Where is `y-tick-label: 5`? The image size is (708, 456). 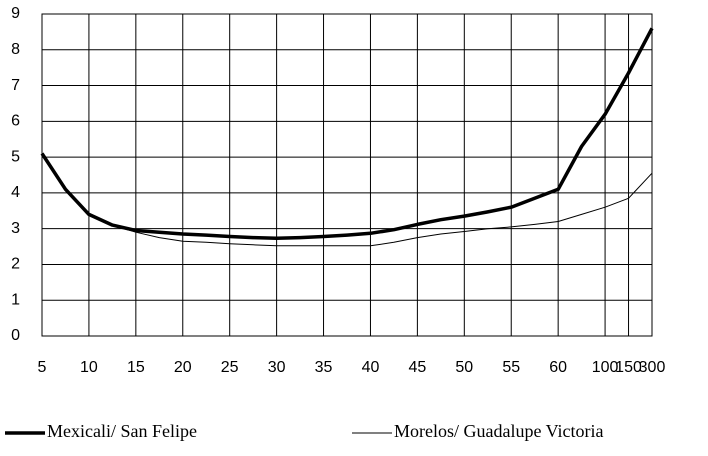 y-tick-label: 5 is located at coordinates (15, 156).